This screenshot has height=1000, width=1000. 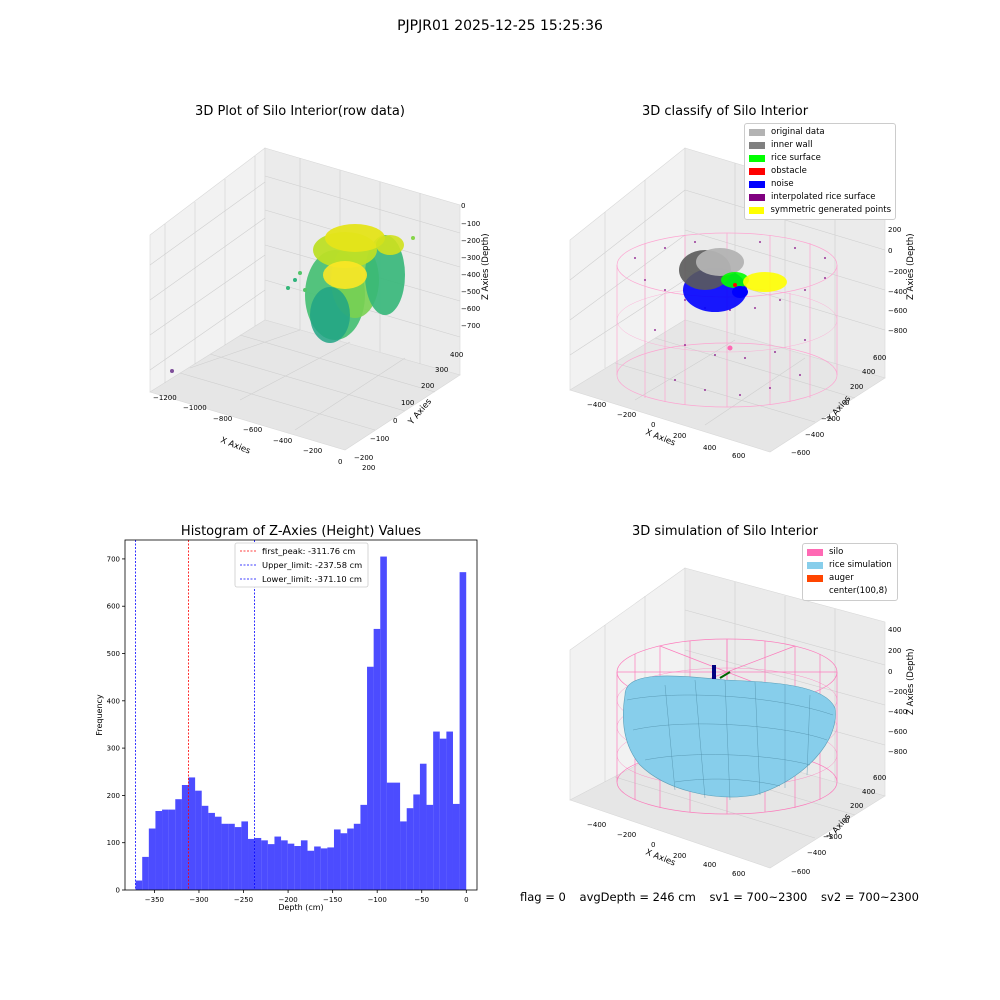 What do you see at coordinates (626, 835) in the screenshot?
I see `p4-xtick: −200` at bounding box center [626, 835].